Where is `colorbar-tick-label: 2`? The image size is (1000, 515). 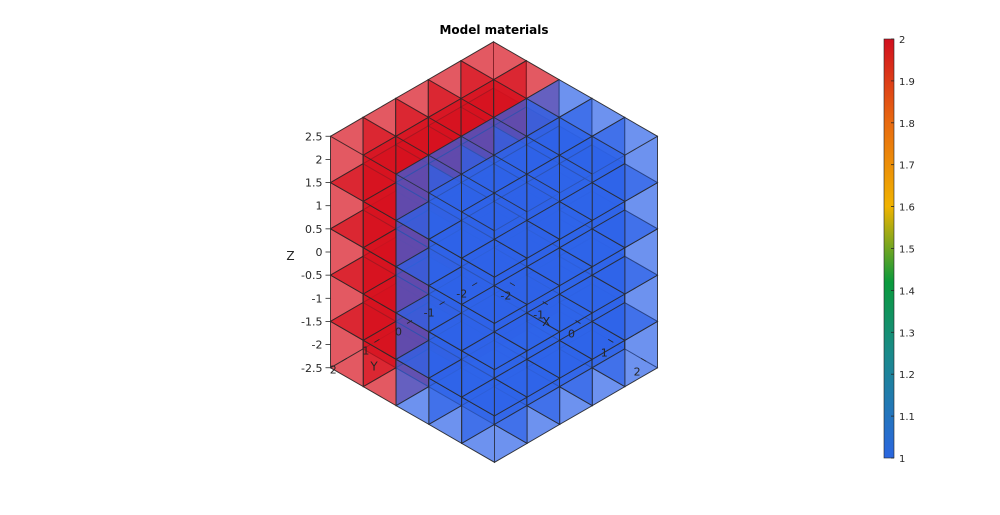
colorbar-tick-label: 2 is located at coordinates (902, 40).